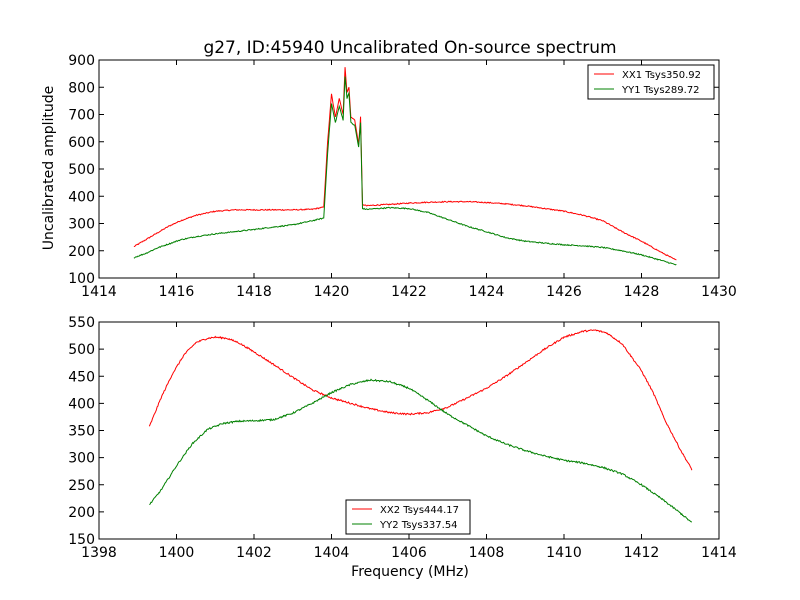 This screenshot has height=600, width=800. I want to click on bottom-x-tick-label-2: 1402, so click(254, 553).